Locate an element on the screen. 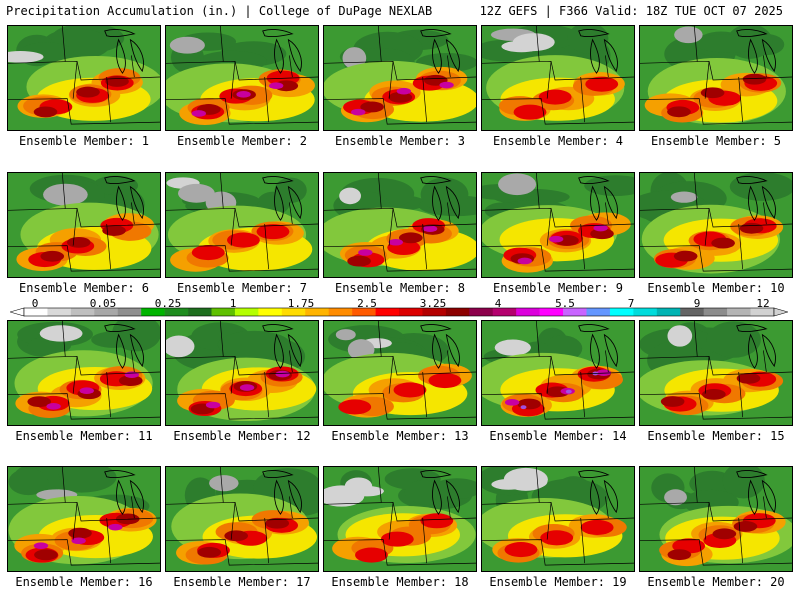 This screenshot has width=800, height=600. ensemble-member-label-20: Ensemble Member: 20 is located at coordinates (716, 582).